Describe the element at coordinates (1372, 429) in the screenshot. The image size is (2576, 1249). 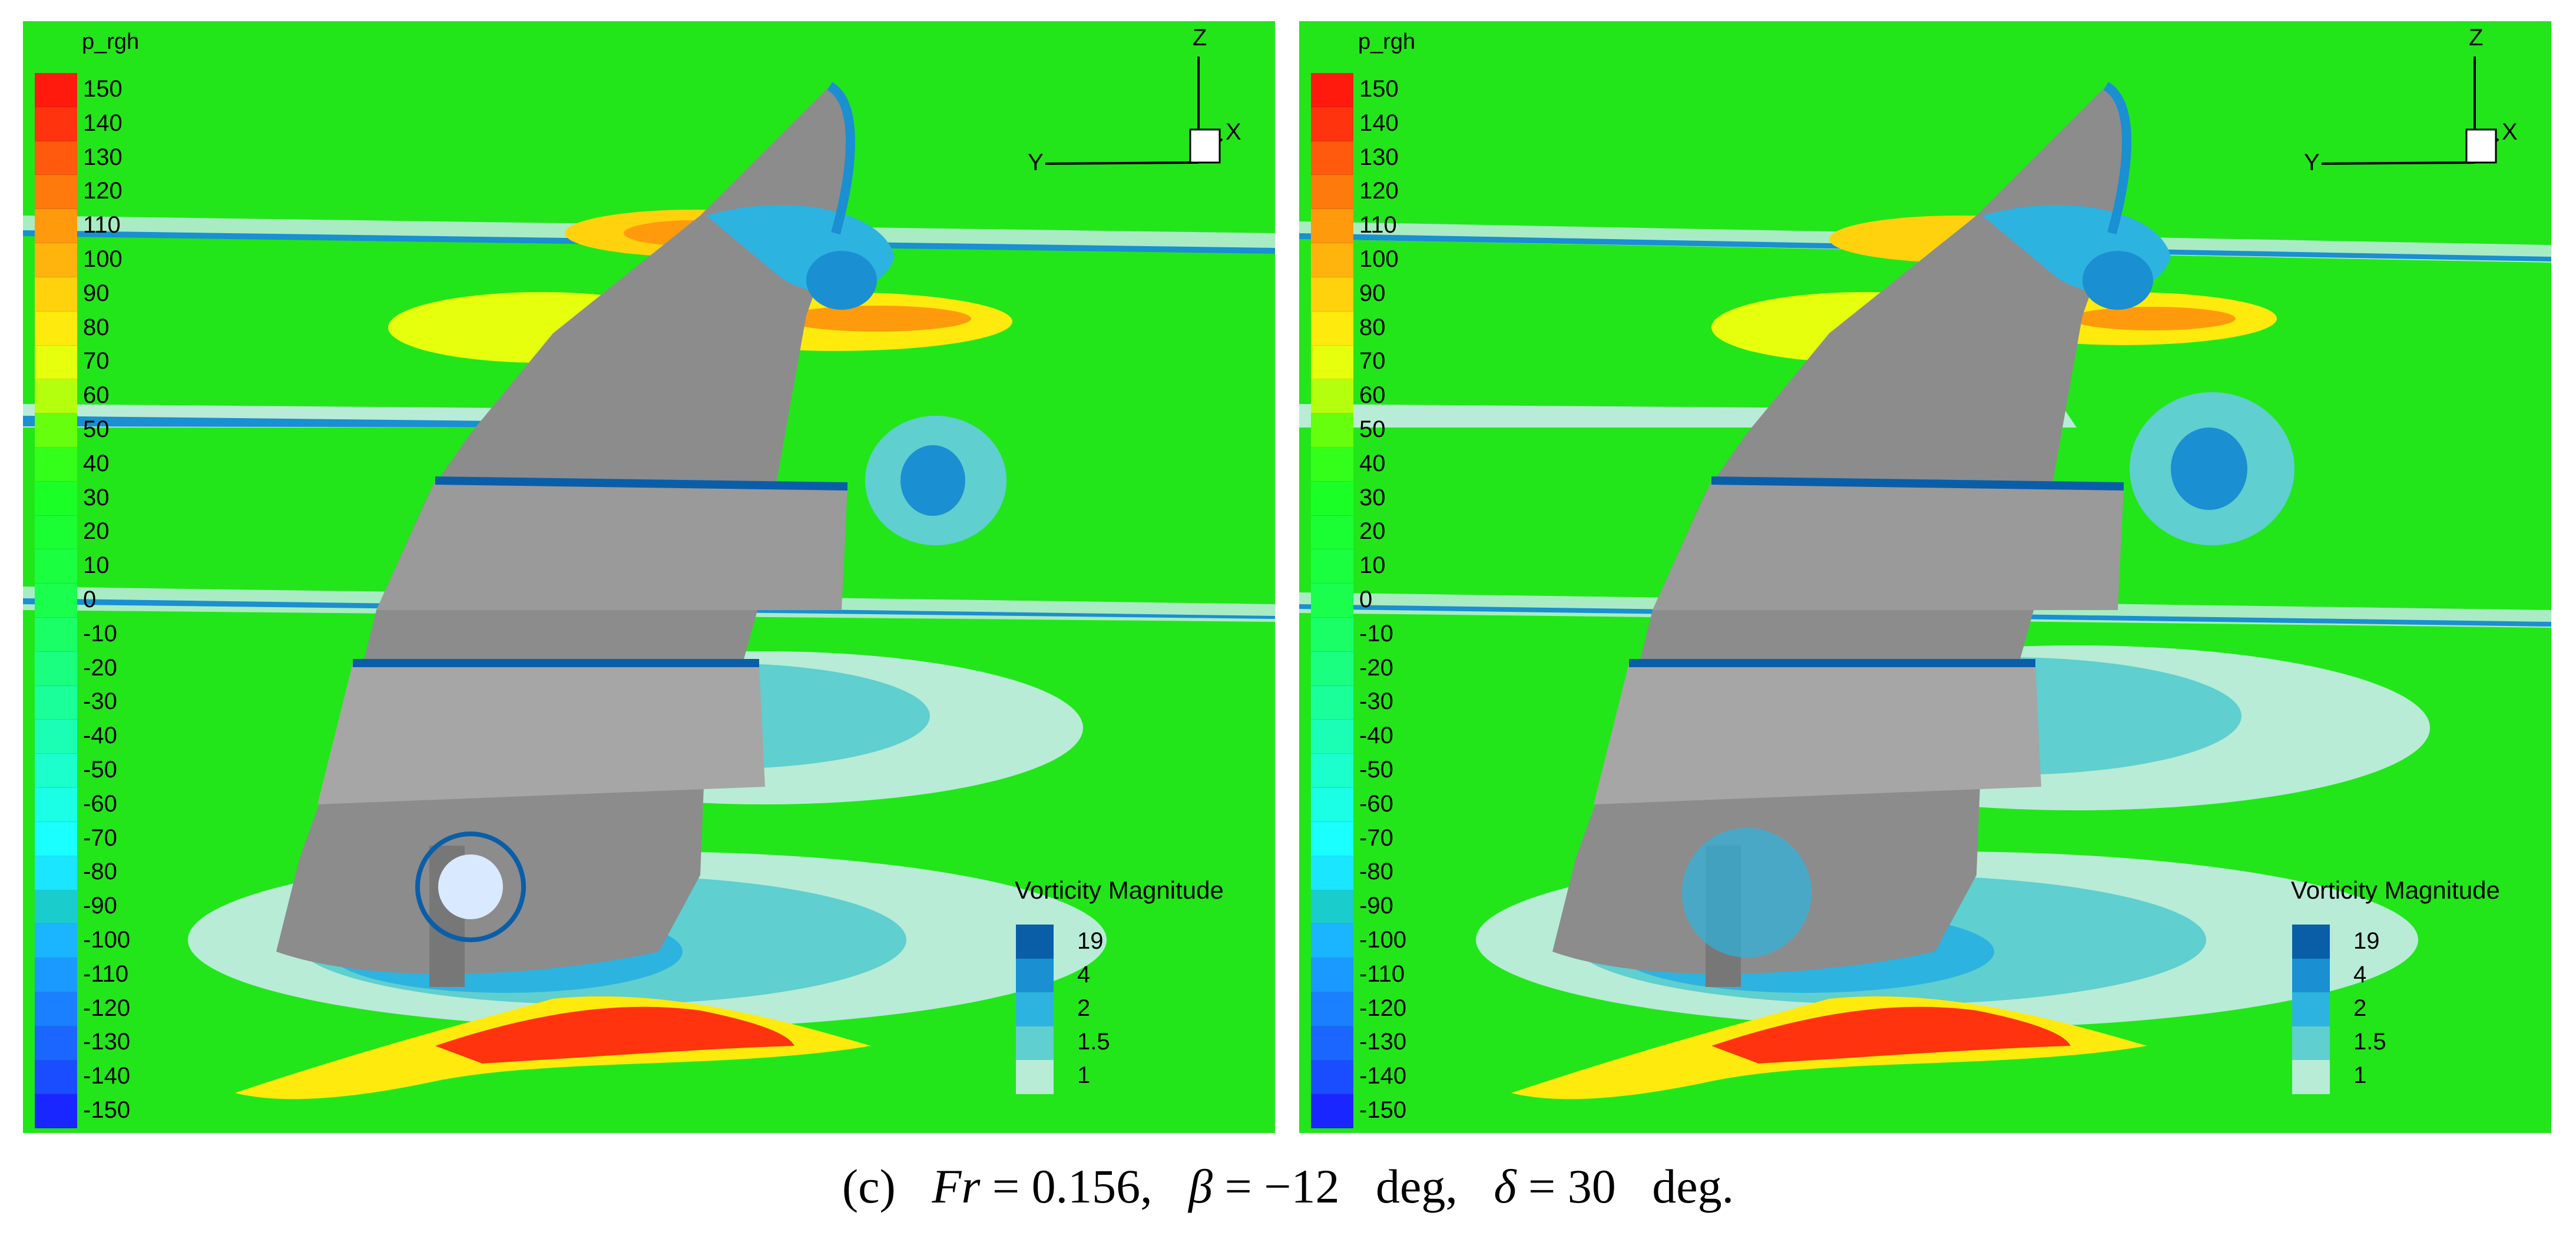
I see `pressure-level-label: 50` at that location.